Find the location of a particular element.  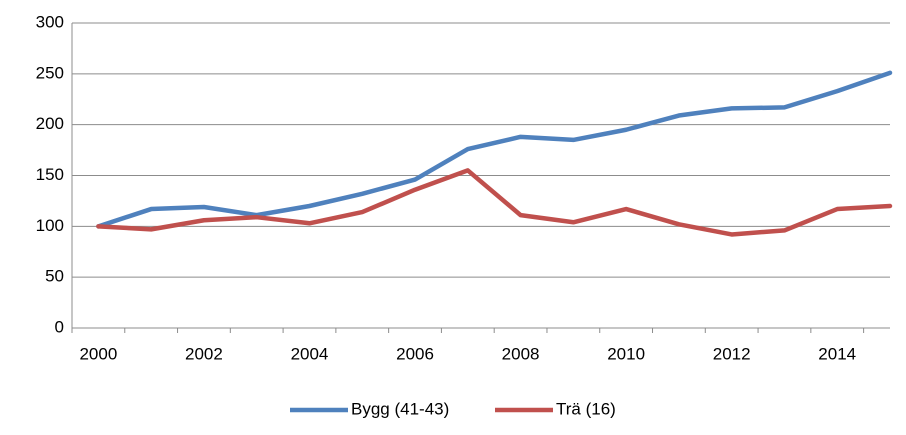

legend-label: Bygg (41-43) is located at coordinates (400, 408).